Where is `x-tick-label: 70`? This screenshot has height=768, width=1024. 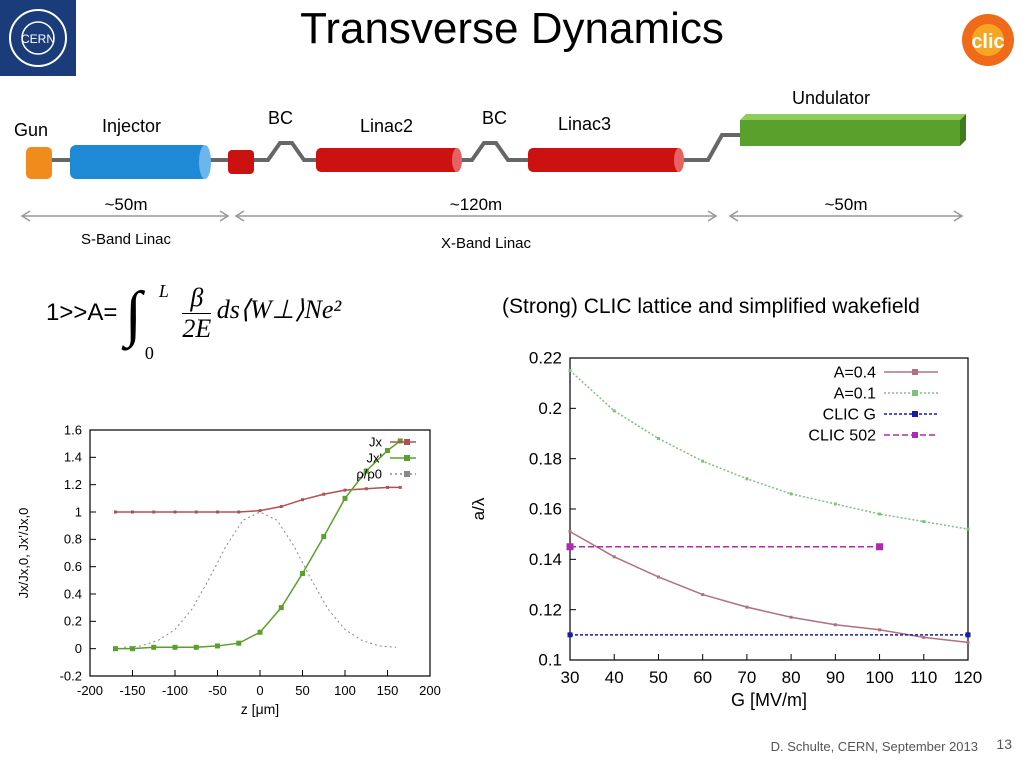 x-tick-label: 70 is located at coordinates (746, 677).